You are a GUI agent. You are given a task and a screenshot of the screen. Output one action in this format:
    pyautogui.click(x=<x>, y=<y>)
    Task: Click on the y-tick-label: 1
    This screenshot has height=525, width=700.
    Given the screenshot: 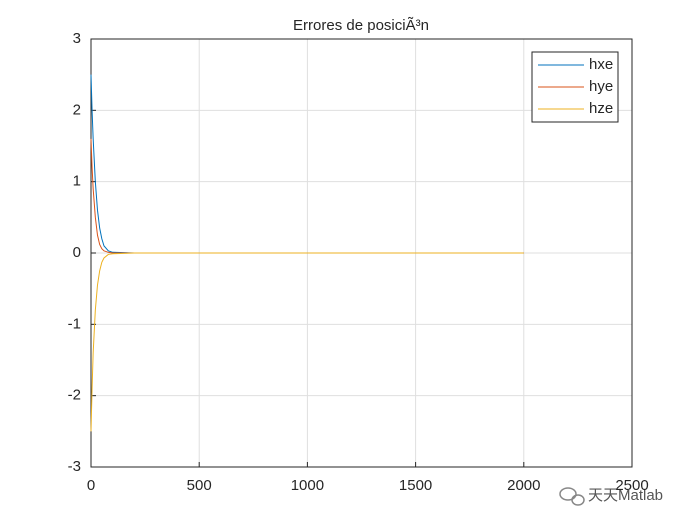 What is the action you would take?
    pyautogui.click(x=77, y=181)
    